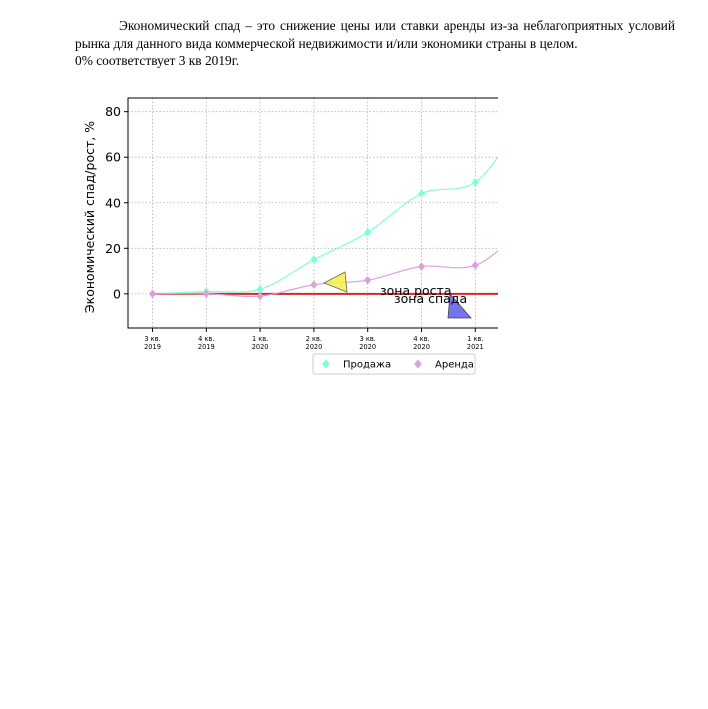  Describe the element at coordinates (326, 364) in the screenshot. I see `legend-marker-sale` at that location.